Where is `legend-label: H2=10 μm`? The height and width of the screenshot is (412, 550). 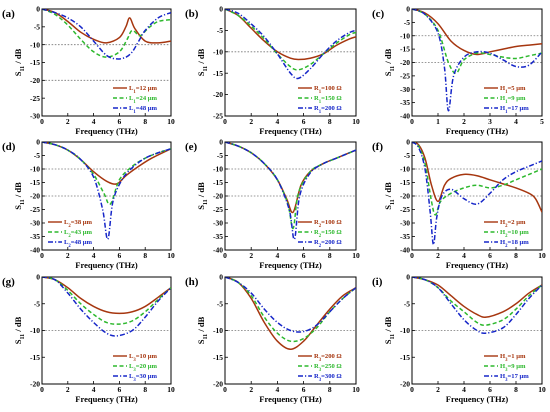 legend-label: H2=10 μm is located at coordinates (514, 234).